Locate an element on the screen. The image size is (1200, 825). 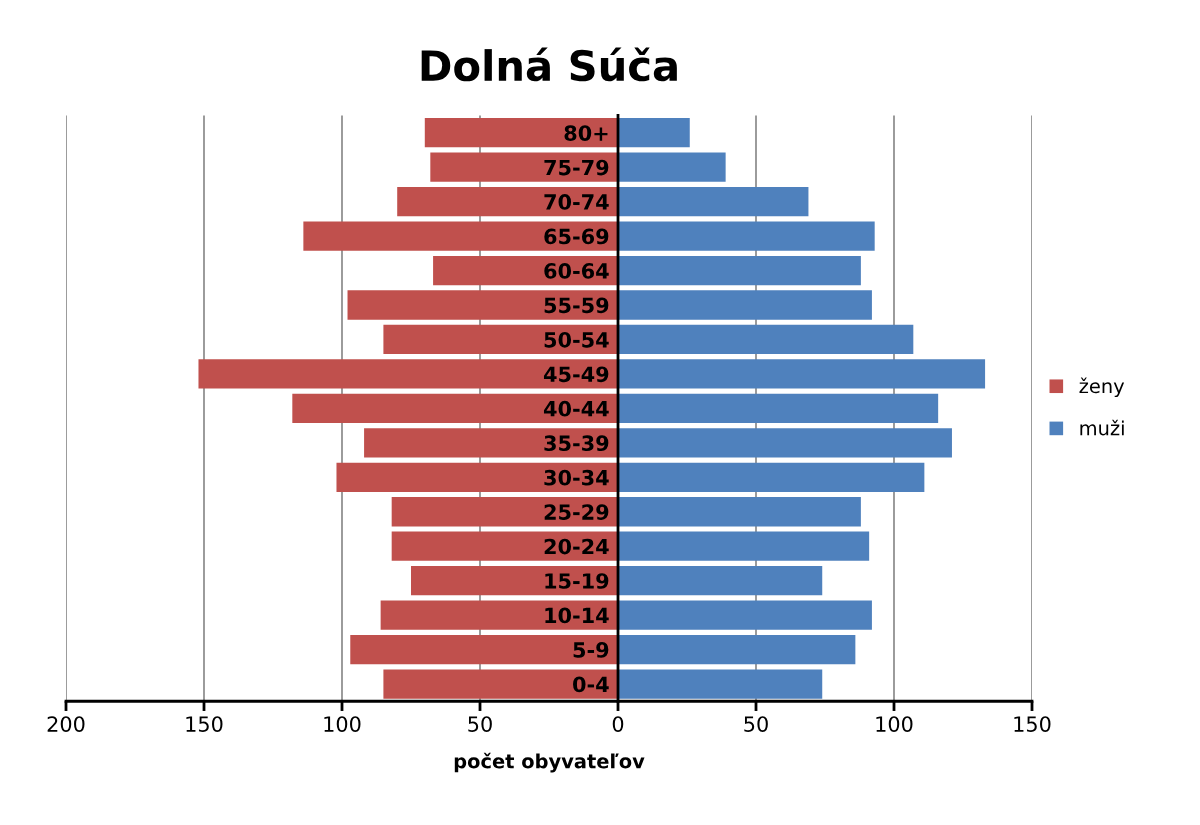
y-tick-label: 45-49 is located at coordinates (576, 374).